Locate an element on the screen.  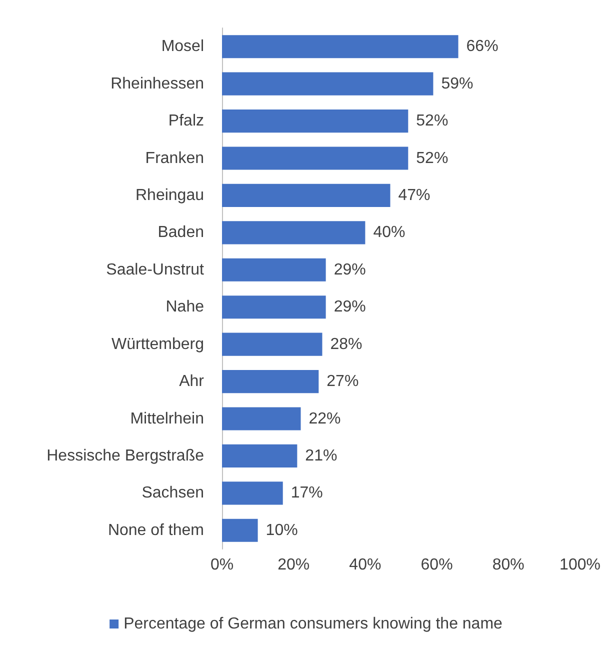
data-label: 27% is located at coordinates (342, 381).